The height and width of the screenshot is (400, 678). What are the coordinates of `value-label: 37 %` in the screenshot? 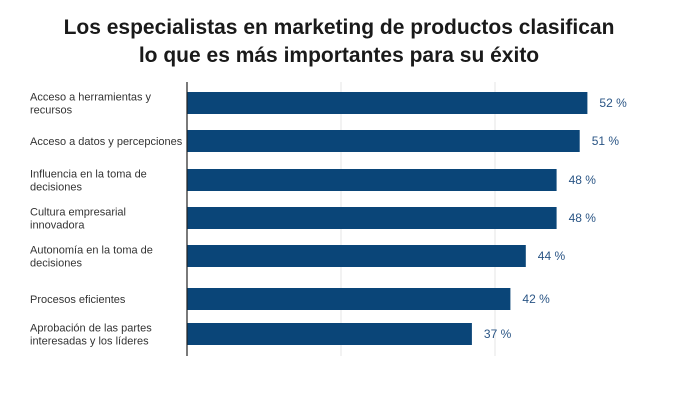 It's located at (498, 334).